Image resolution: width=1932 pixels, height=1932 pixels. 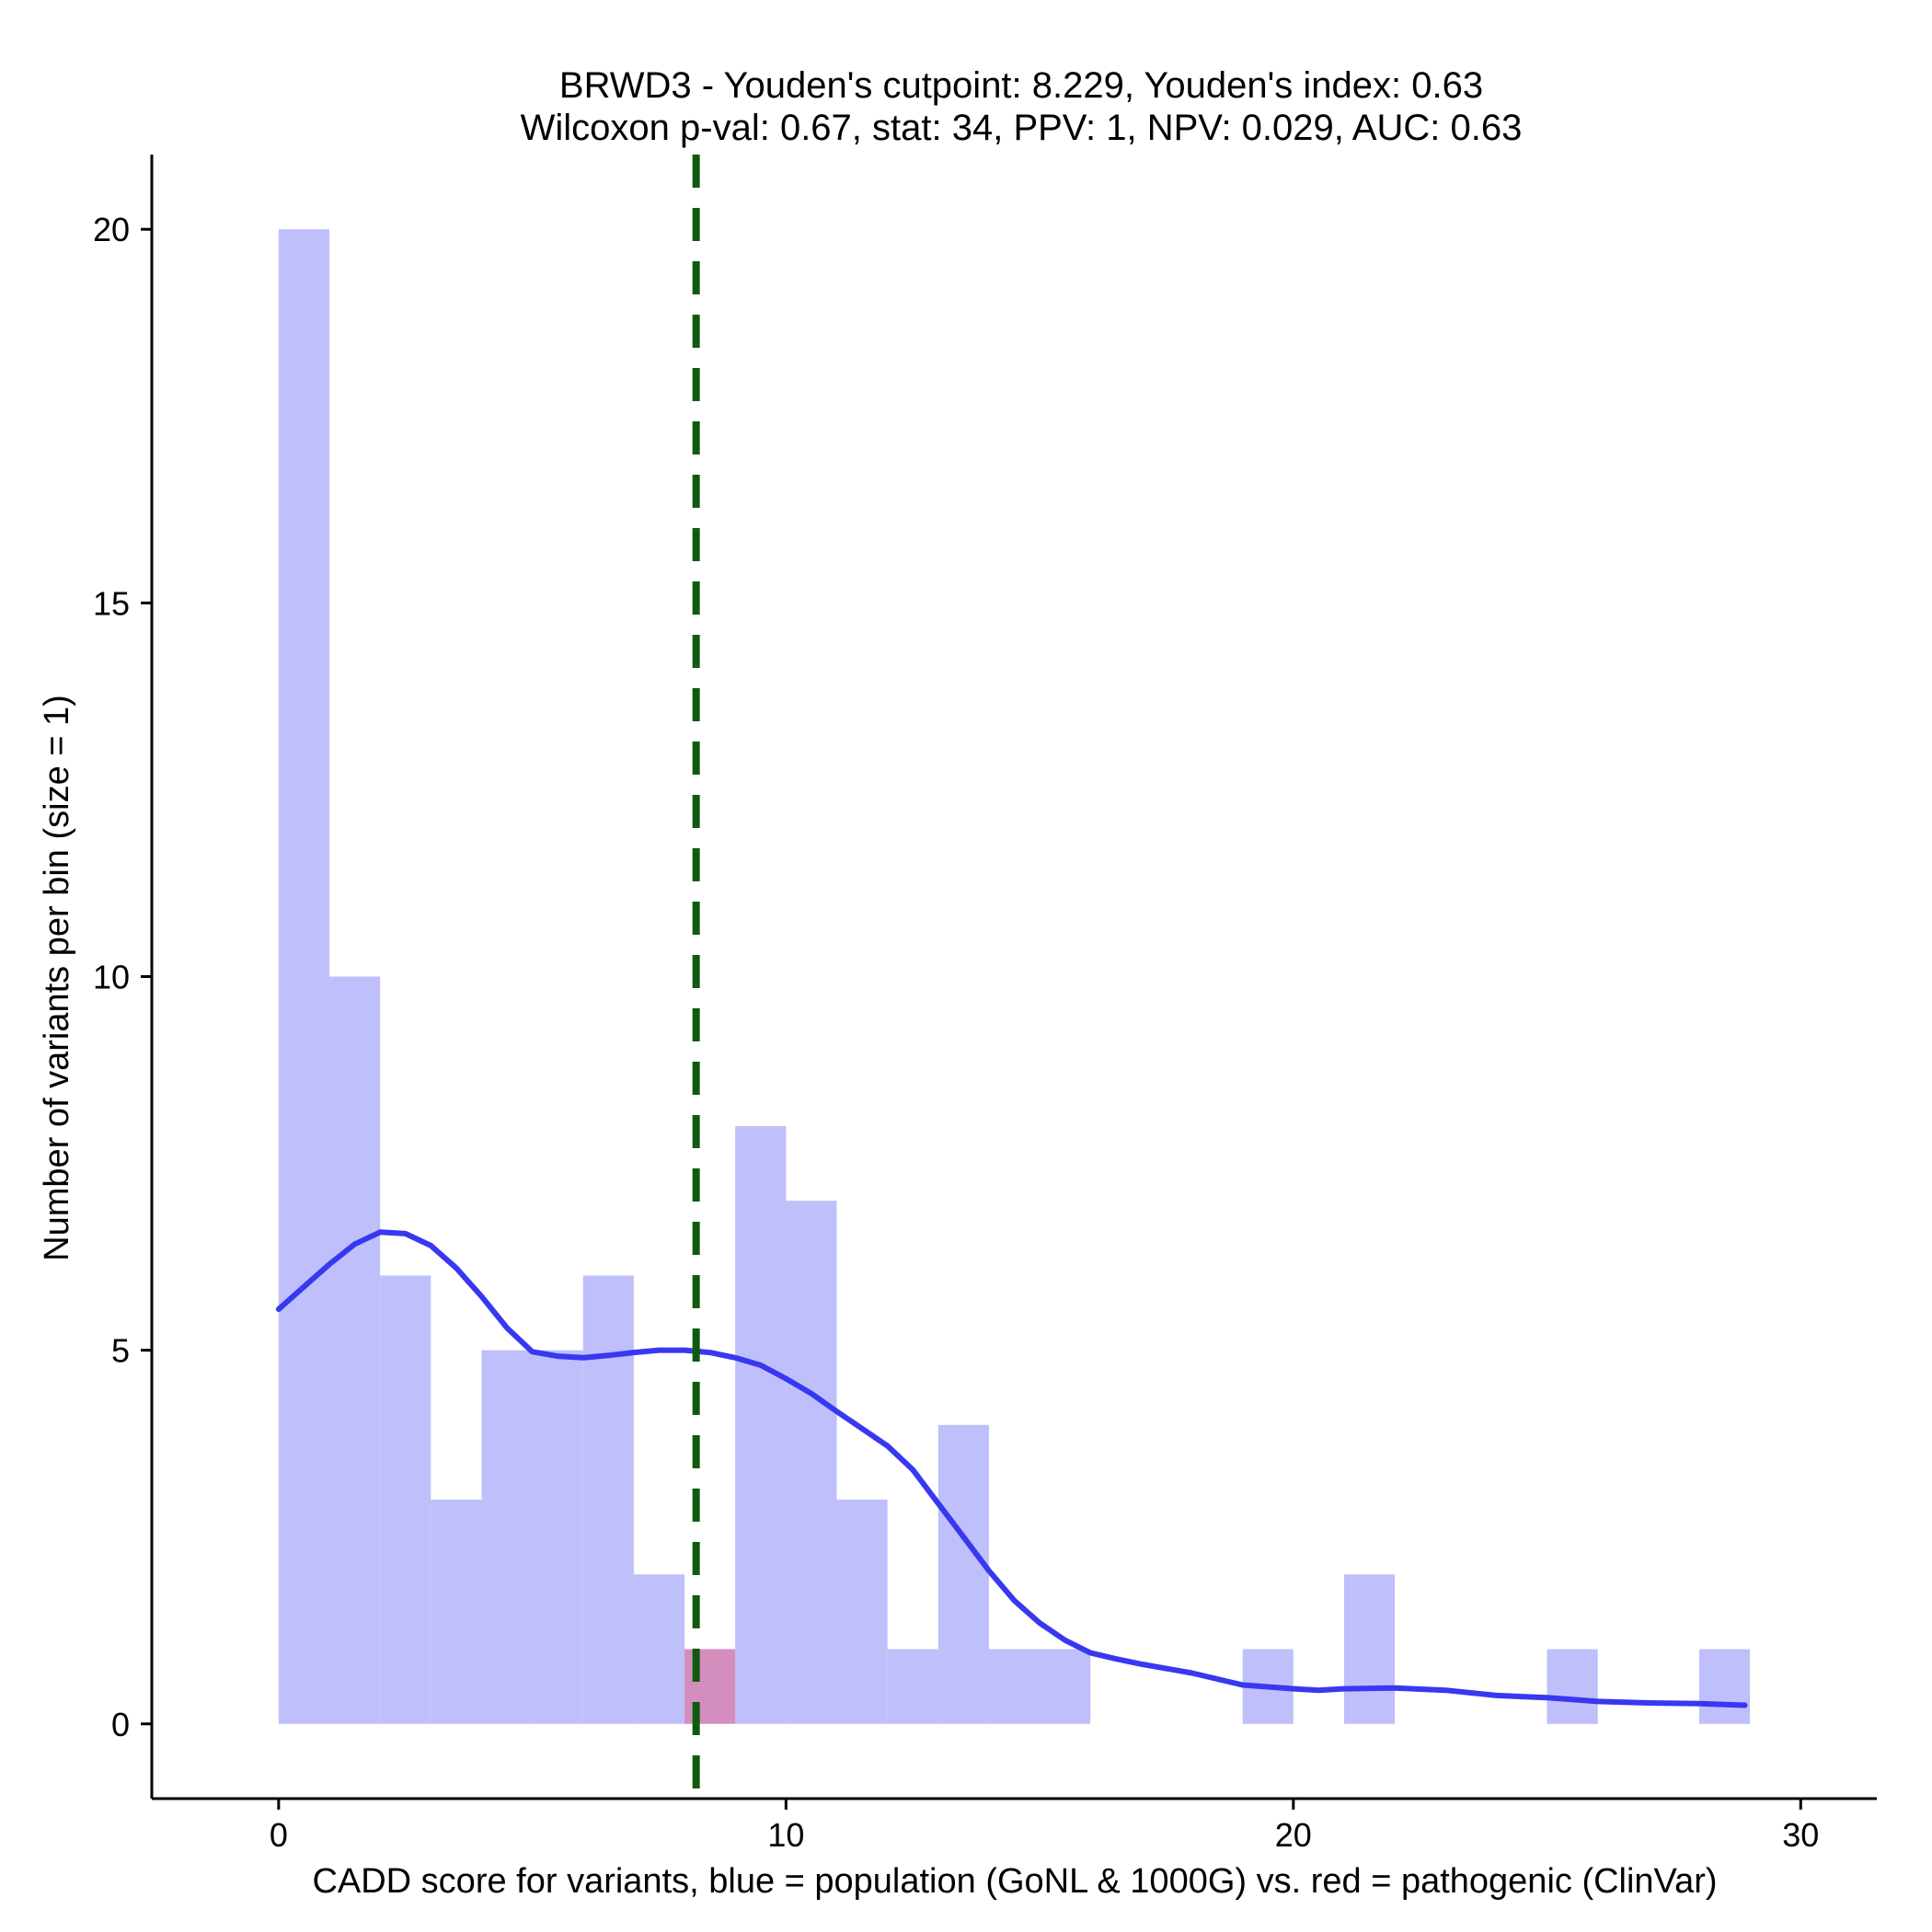 What do you see at coordinates (1044, 1826) in the screenshot?
I see `x-axis-ticks: 0 10 20 30` at bounding box center [1044, 1826].